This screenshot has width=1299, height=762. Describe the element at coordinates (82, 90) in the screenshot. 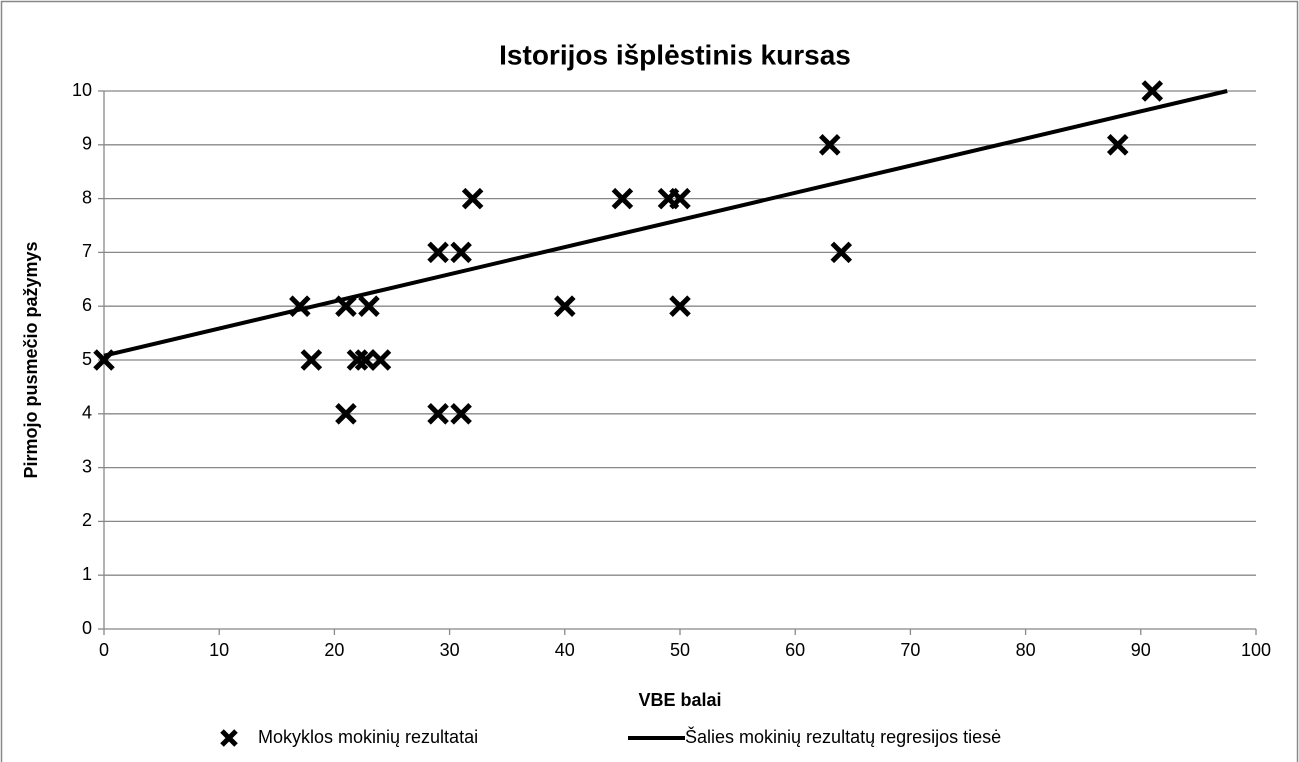

I see `y-tick-label: 10` at that location.